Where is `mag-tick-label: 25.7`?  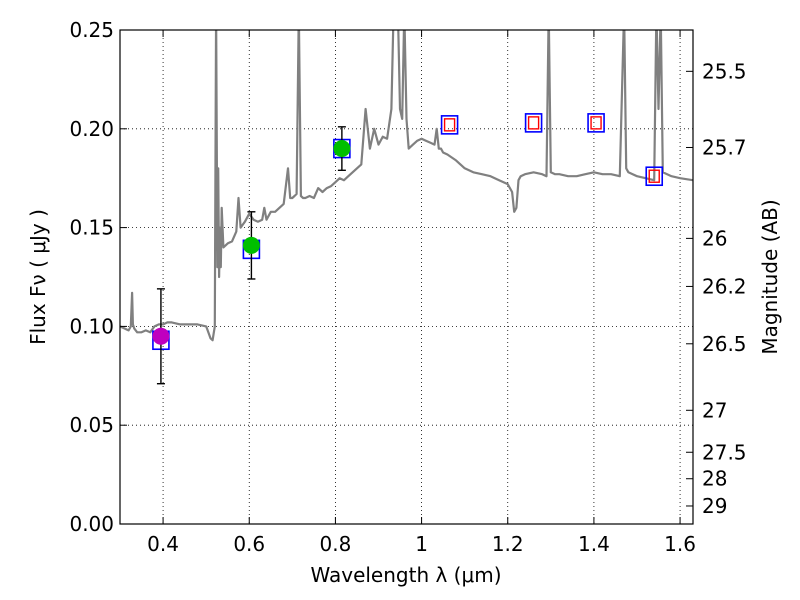 mag-tick-label: 25.7 is located at coordinates (724, 147).